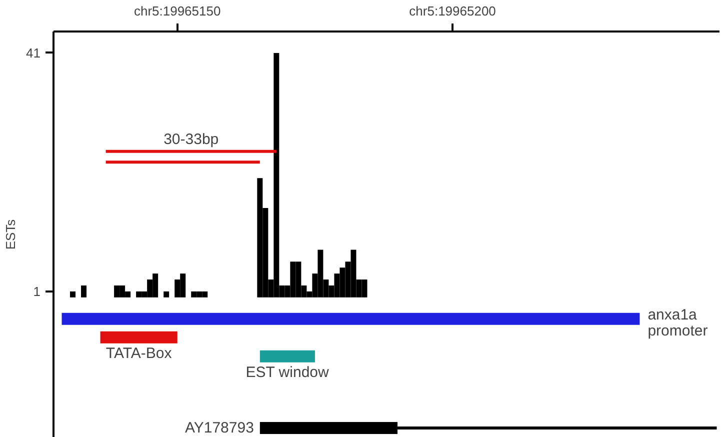 This screenshot has width=727, height=437. Describe the element at coordinates (452, 11) in the screenshot. I see `x-tick-label: chr5:19965200` at that location.